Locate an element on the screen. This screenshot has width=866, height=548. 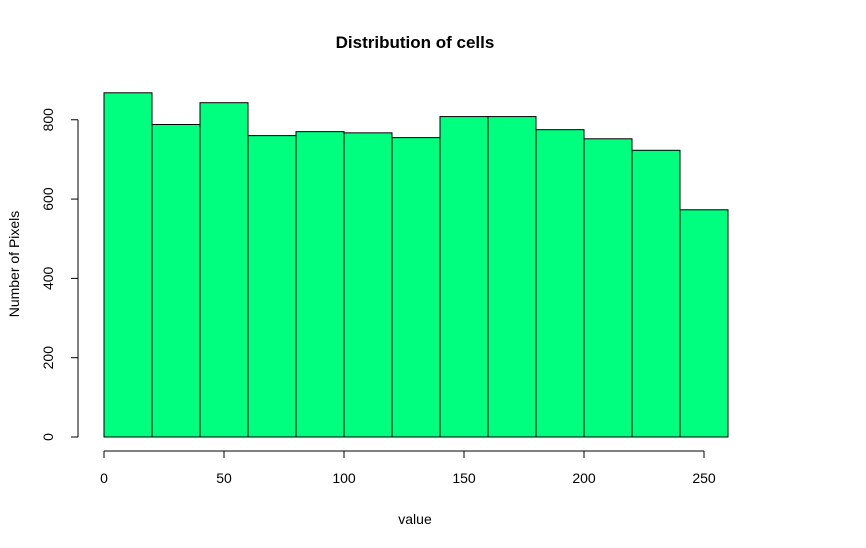
x-tick-label-50: 50 is located at coordinates (224, 478).